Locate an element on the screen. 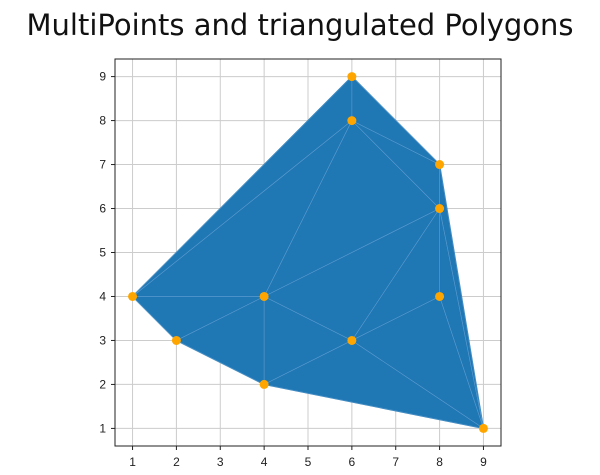  x-tick-label: 1 is located at coordinates (132, 462).